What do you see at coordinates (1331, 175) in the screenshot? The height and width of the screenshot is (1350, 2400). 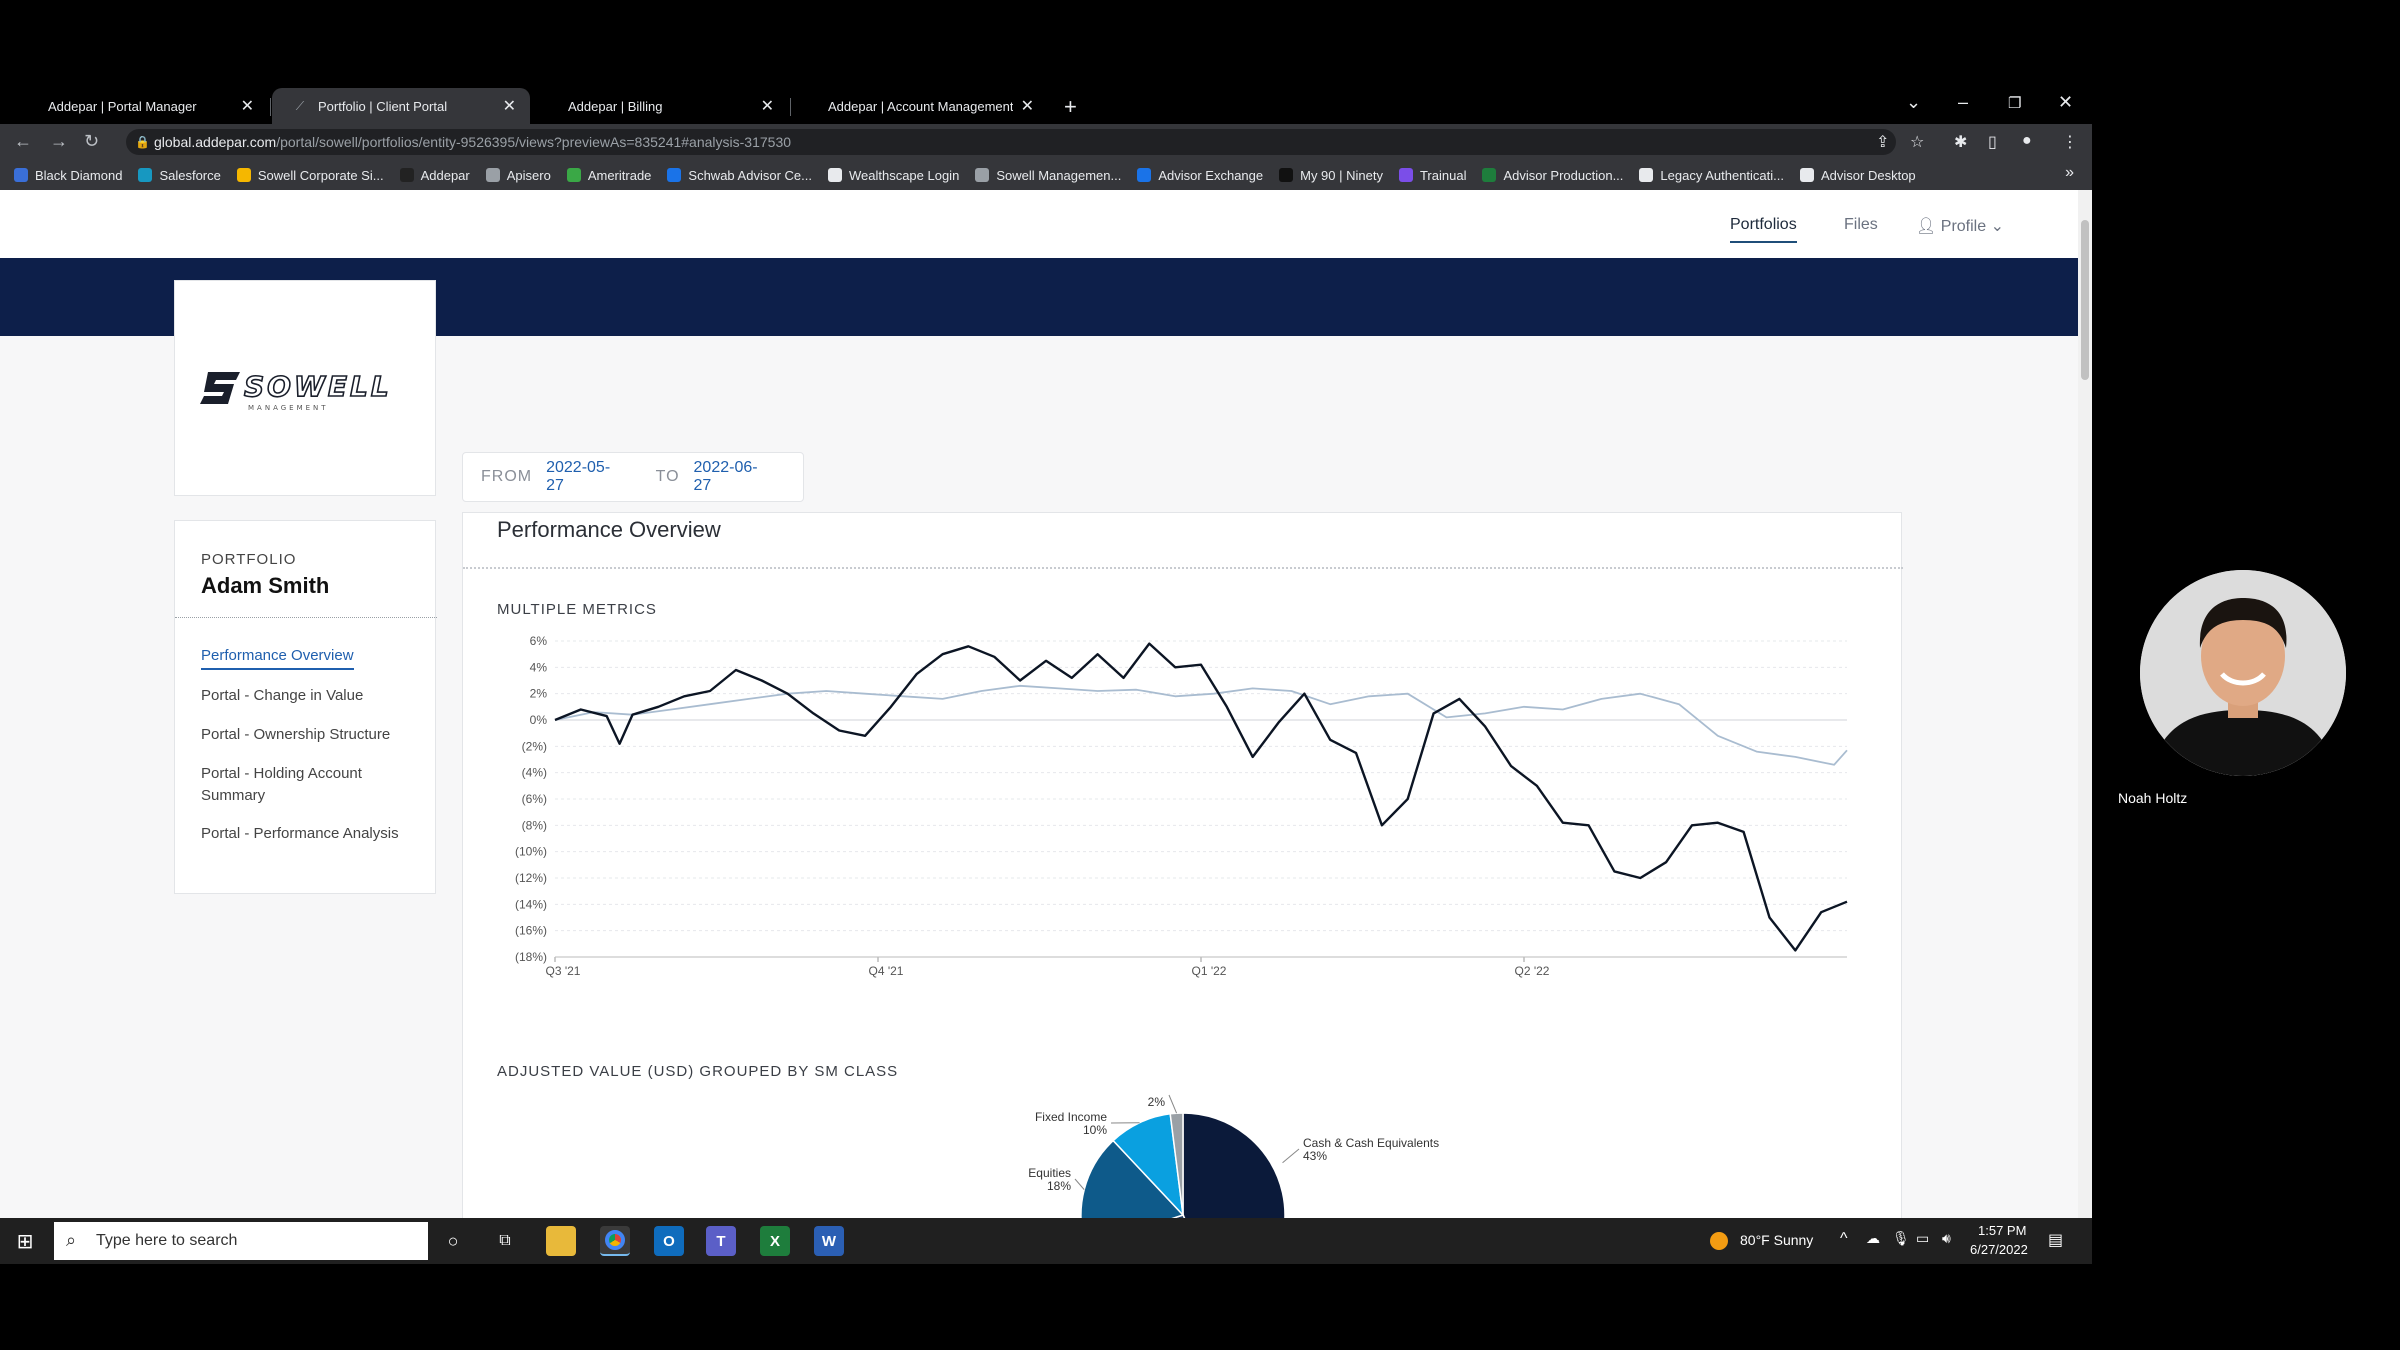 I see `bookmark-item: My 90 | Ninety` at bounding box center [1331, 175].